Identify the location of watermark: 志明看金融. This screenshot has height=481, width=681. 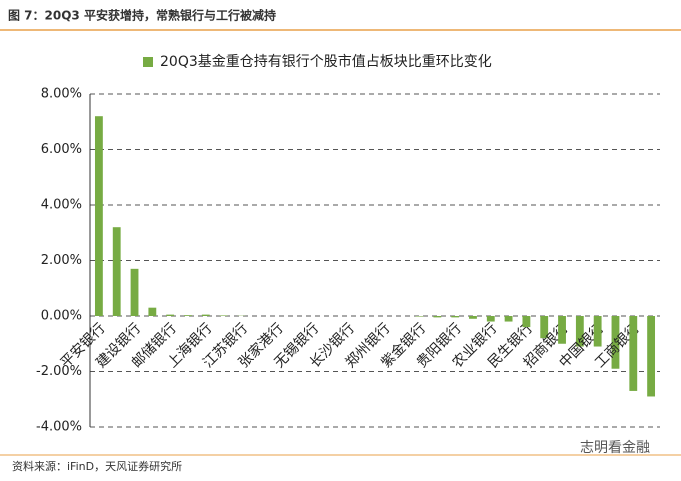
(615, 448).